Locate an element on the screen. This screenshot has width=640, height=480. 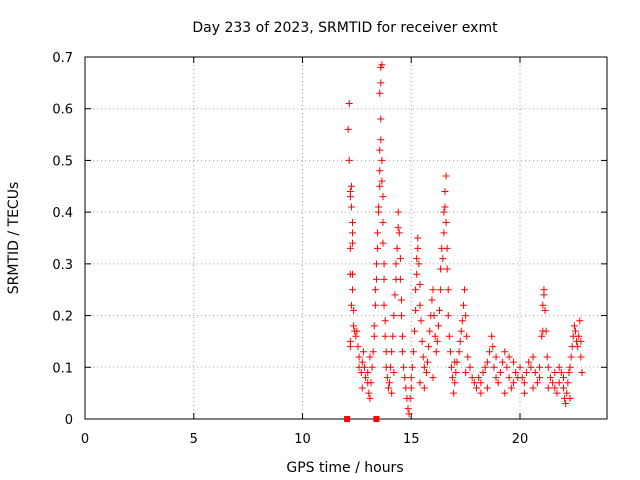
y-tick-label: 0.2 is located at coordinates (62, 317).